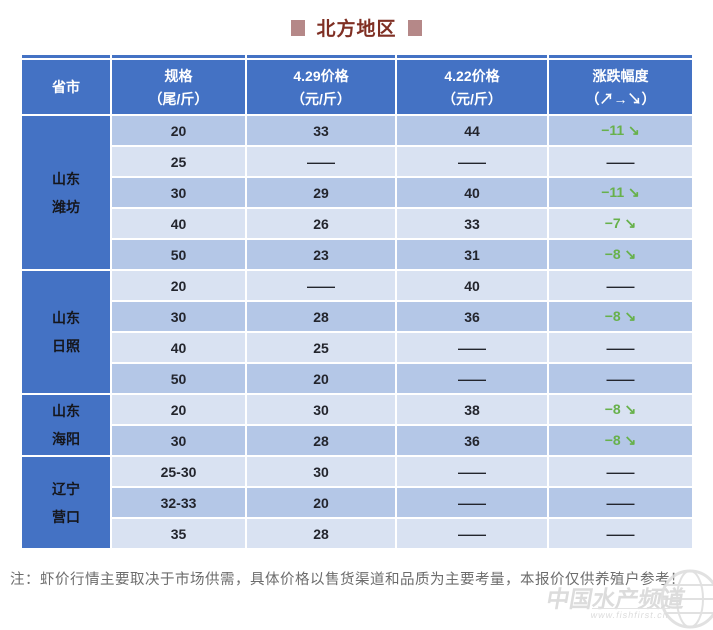  Describe the element at coordinates (66, 488) in the screenshot. I see `province-line: 辽宁` at that location.